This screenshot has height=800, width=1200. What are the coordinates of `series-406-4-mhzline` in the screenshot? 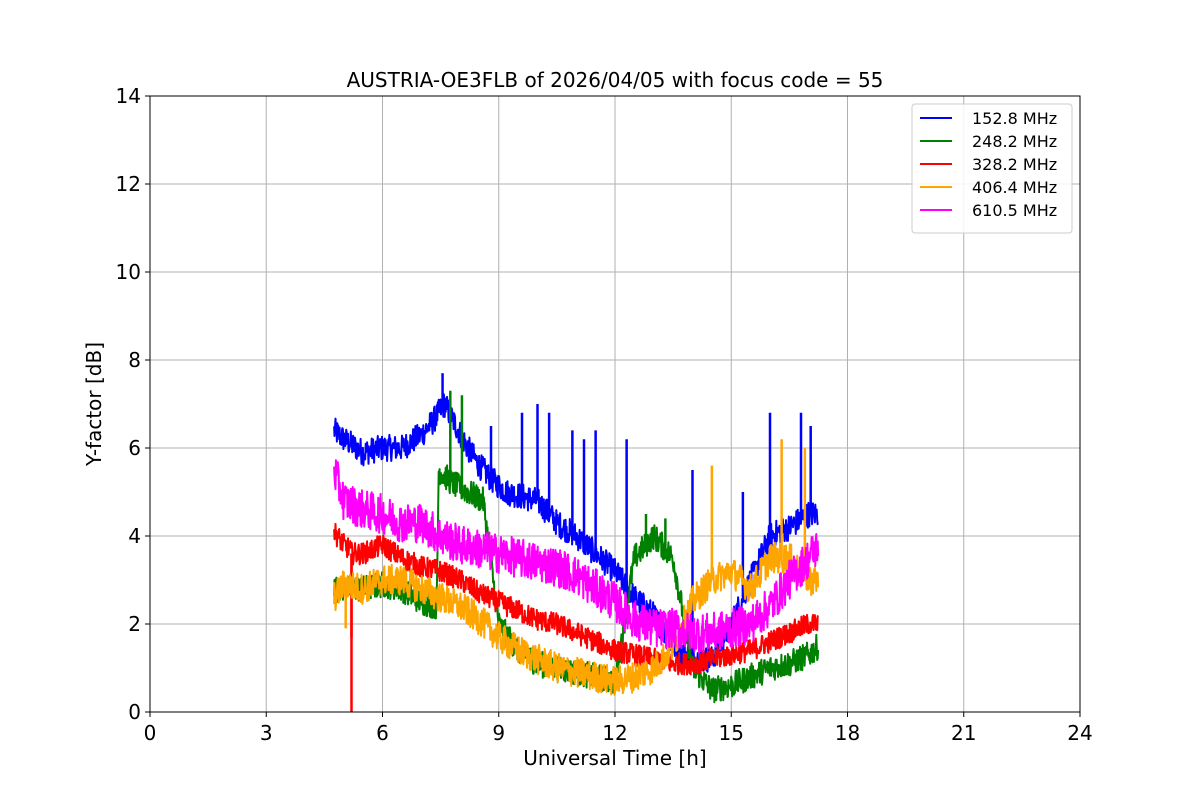 It's located at (576, 567).